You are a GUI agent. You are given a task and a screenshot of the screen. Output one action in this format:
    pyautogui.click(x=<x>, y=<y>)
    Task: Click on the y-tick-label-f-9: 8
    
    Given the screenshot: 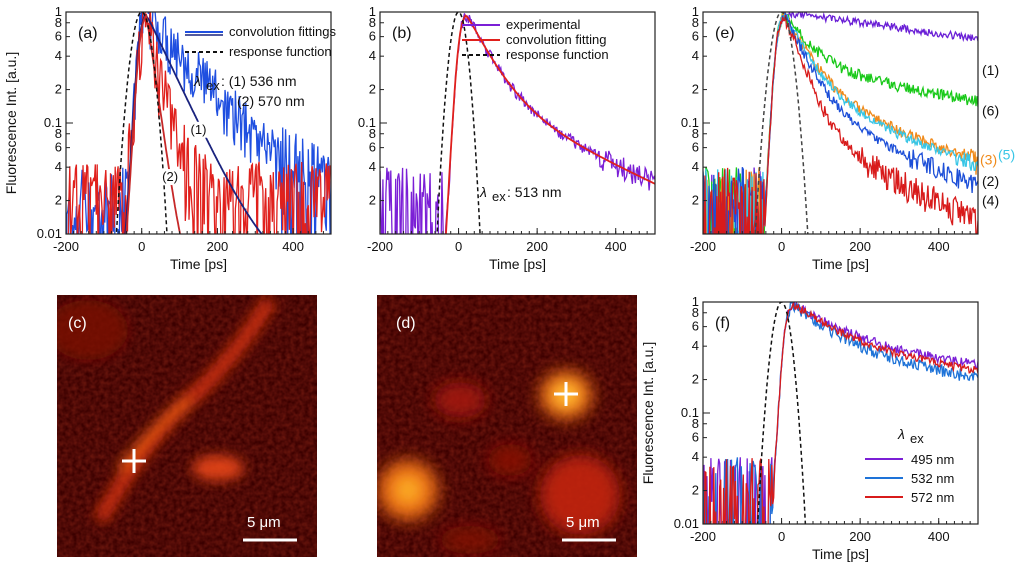 What is the action you would take?
    pyautogui.click(x=695, y=312)
    